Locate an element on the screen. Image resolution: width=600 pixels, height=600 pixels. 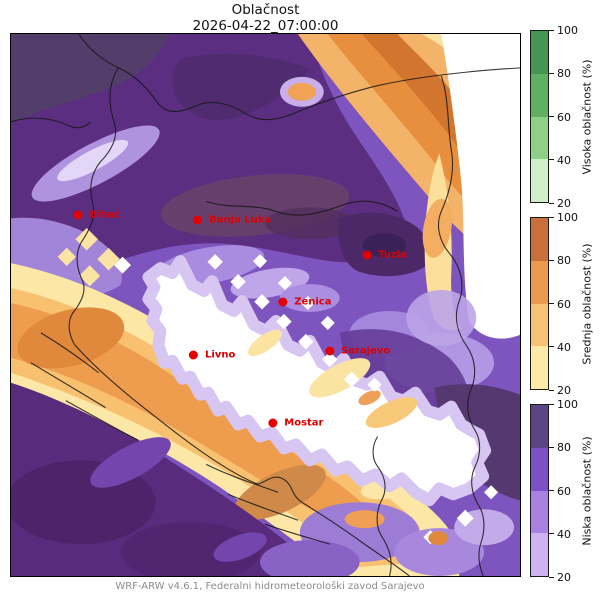
plot-datetime: 2026-04-22_07:00:00 is located at coordinates (265, 25).